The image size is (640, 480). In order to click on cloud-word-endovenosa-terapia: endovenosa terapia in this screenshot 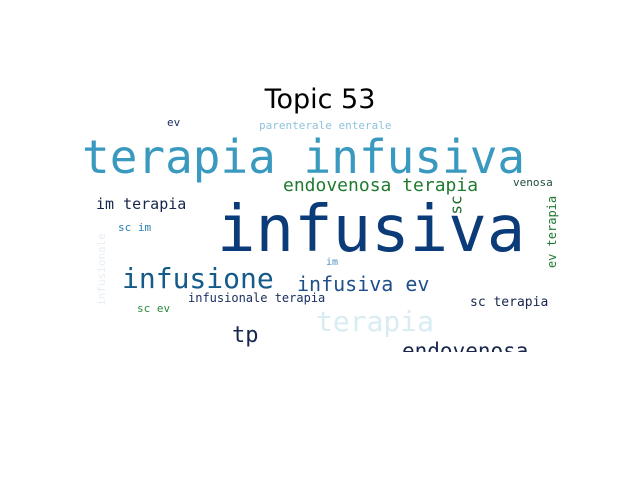, I will do `click(381, 185)`.